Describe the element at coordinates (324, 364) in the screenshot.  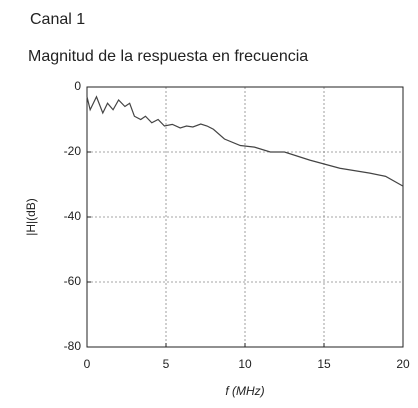
I see `x-tick-label: 15` at that location.